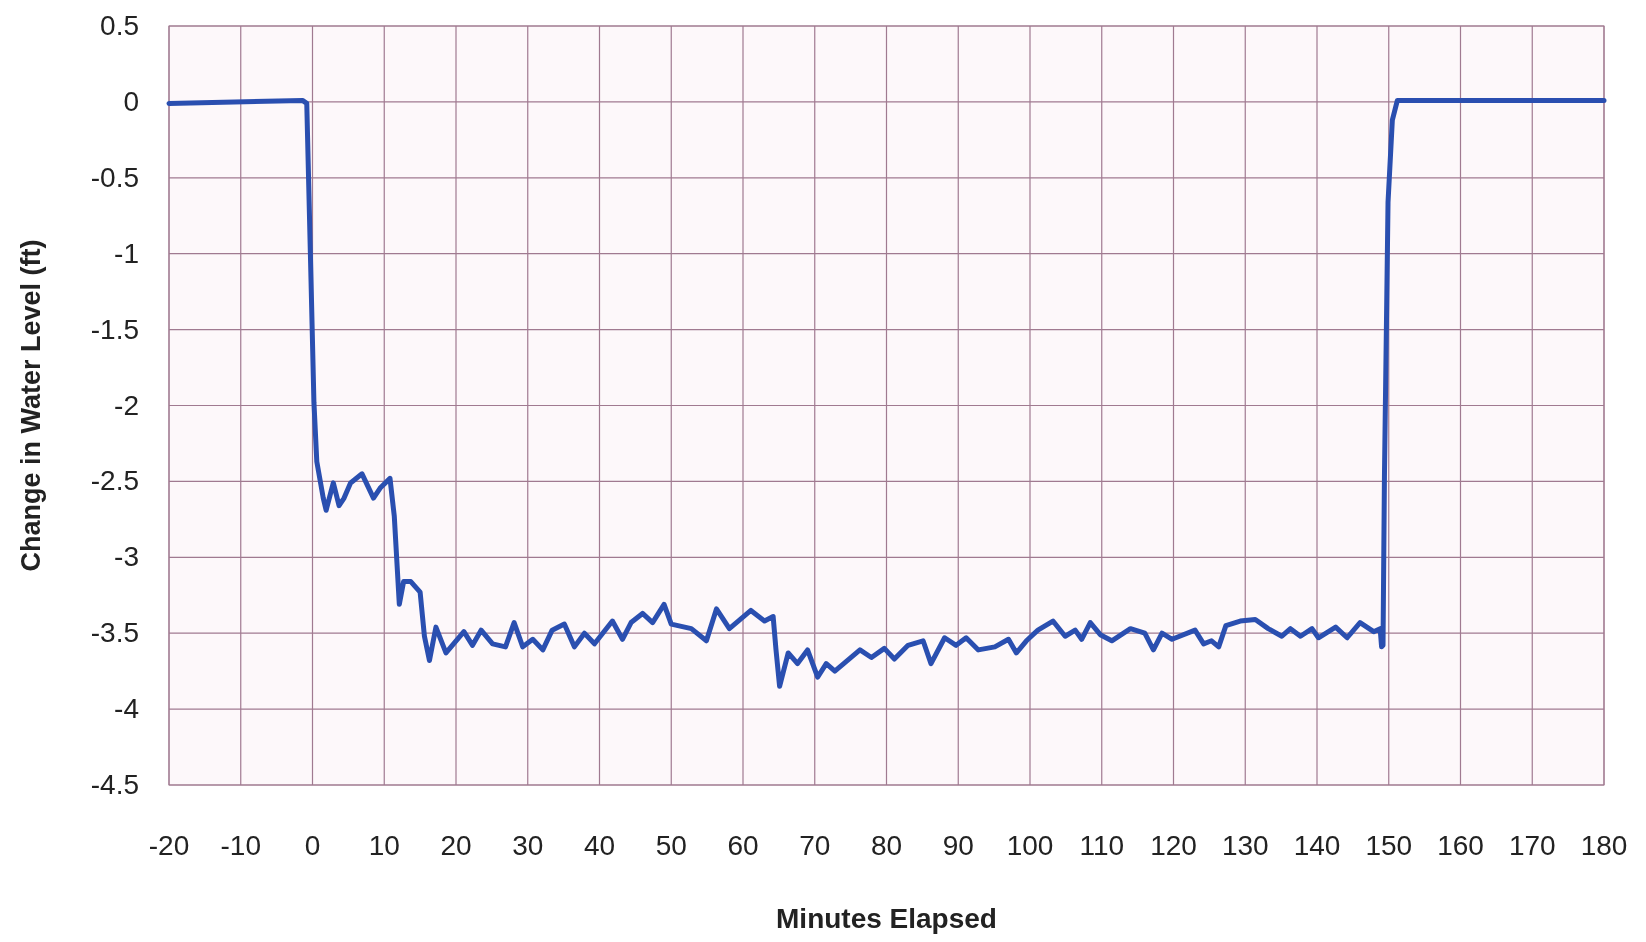 This screenshot has width=1646, height=942. I want to click on y-tick-label: -1, so click(126, 253).